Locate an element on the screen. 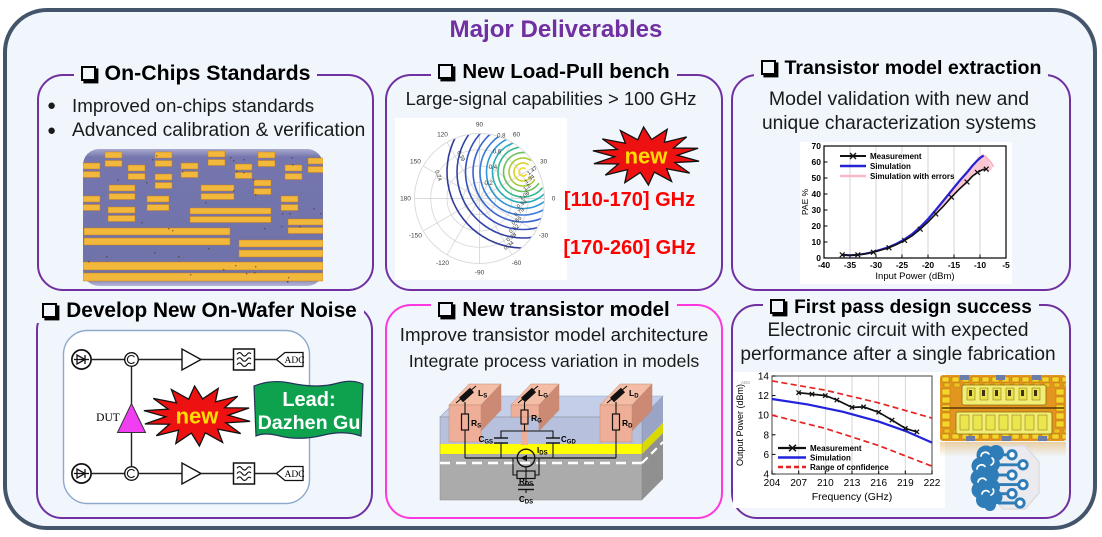 This screenshot has height=537, width=1102. svg-text: 1.34 is located at coordinates (530, 179).